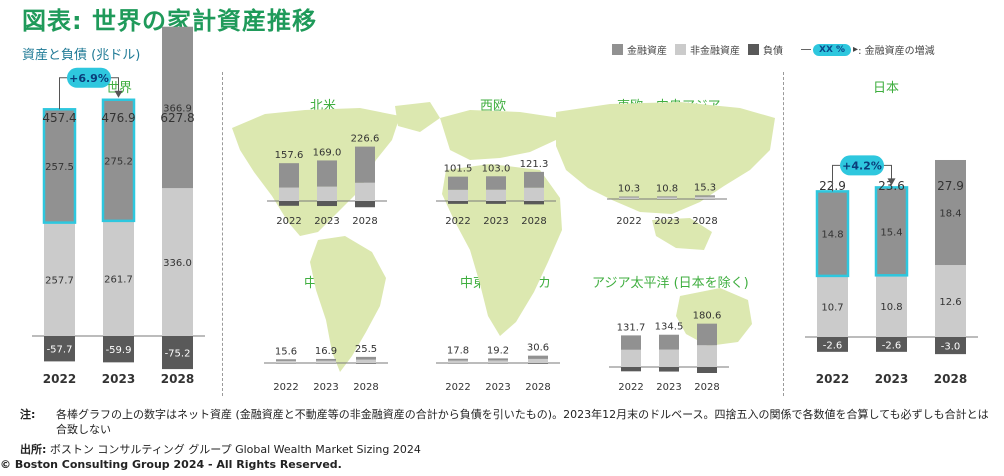 Image resolution: width=1004 pixels, height=476 pixels. I want to click on legend-liabilities-label: 負債, so click(773, 51).